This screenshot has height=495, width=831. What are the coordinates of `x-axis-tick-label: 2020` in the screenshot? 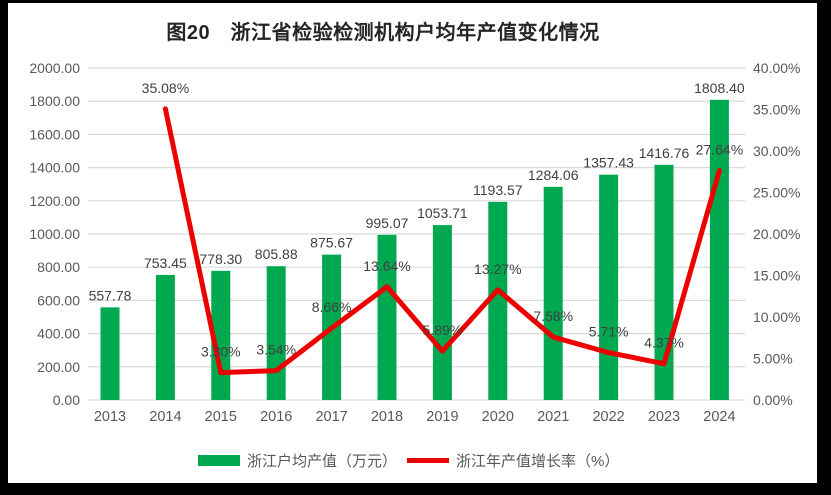 It's located at (498, 417).